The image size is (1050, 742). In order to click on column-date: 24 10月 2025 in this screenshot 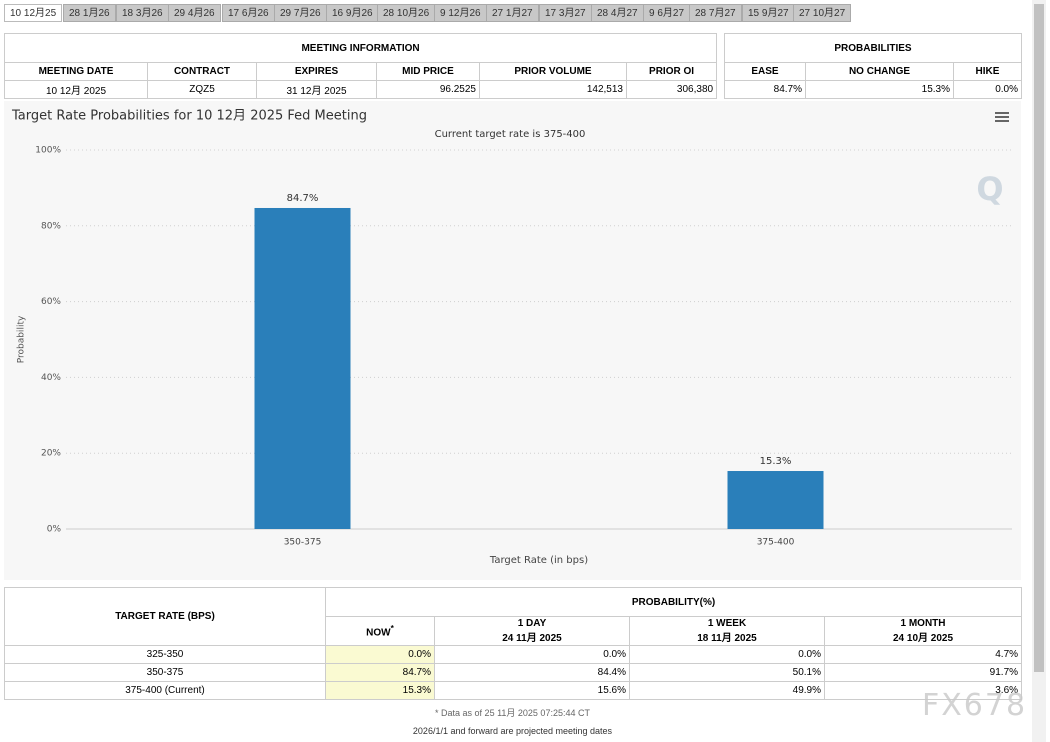, I will do `click(923, 638)`.